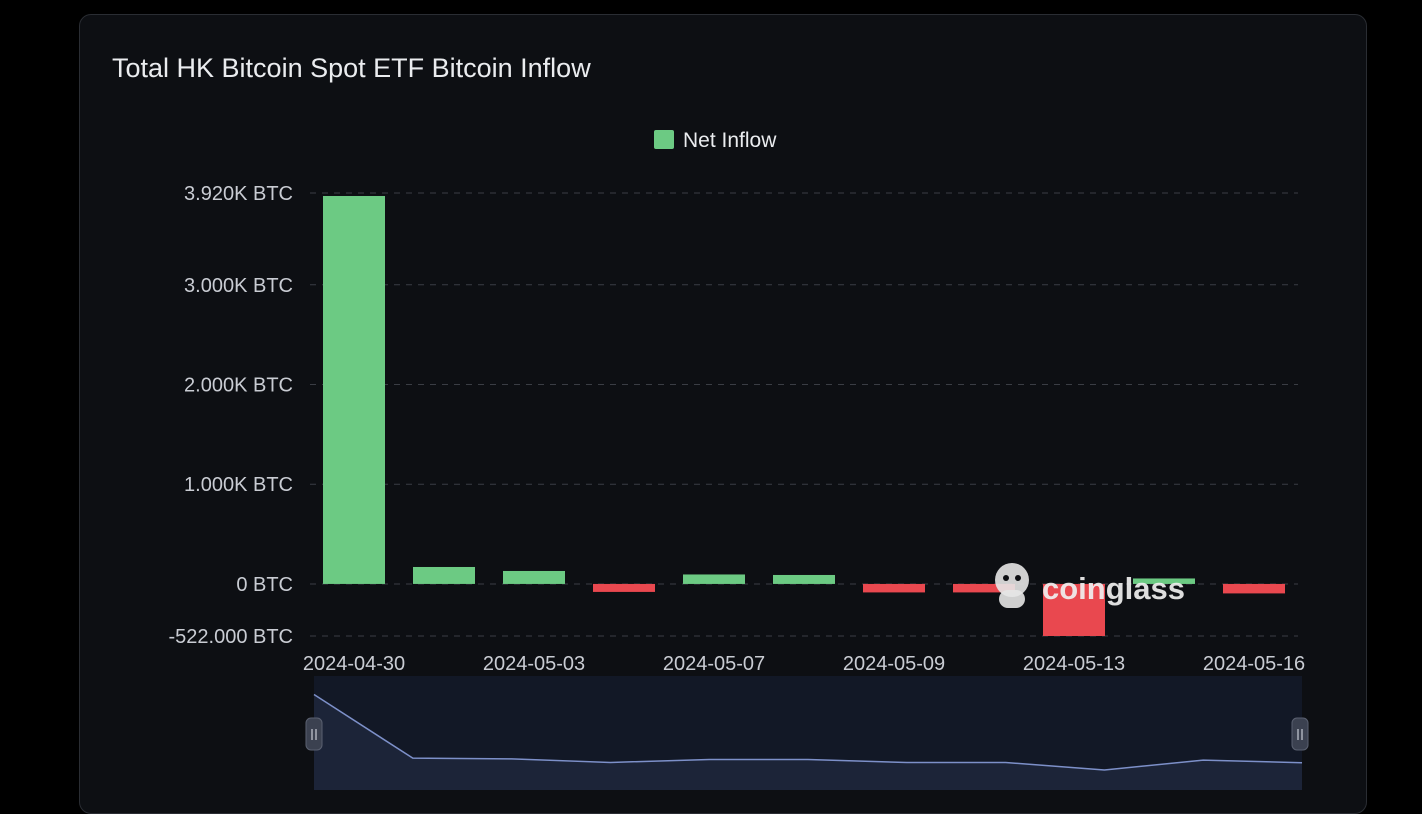 This screenshot has height=814, width=1422. Describe the element at coordinates (351, 68) in the screenshot. I see `chart-title: Total HK Bitcoin Spot ETF Bitcoin Inflow` at that location.